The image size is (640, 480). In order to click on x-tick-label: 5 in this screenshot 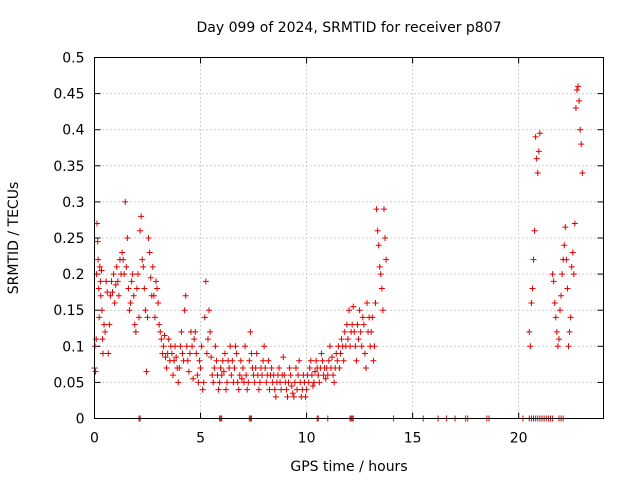, I will do `click(200, 439)`.